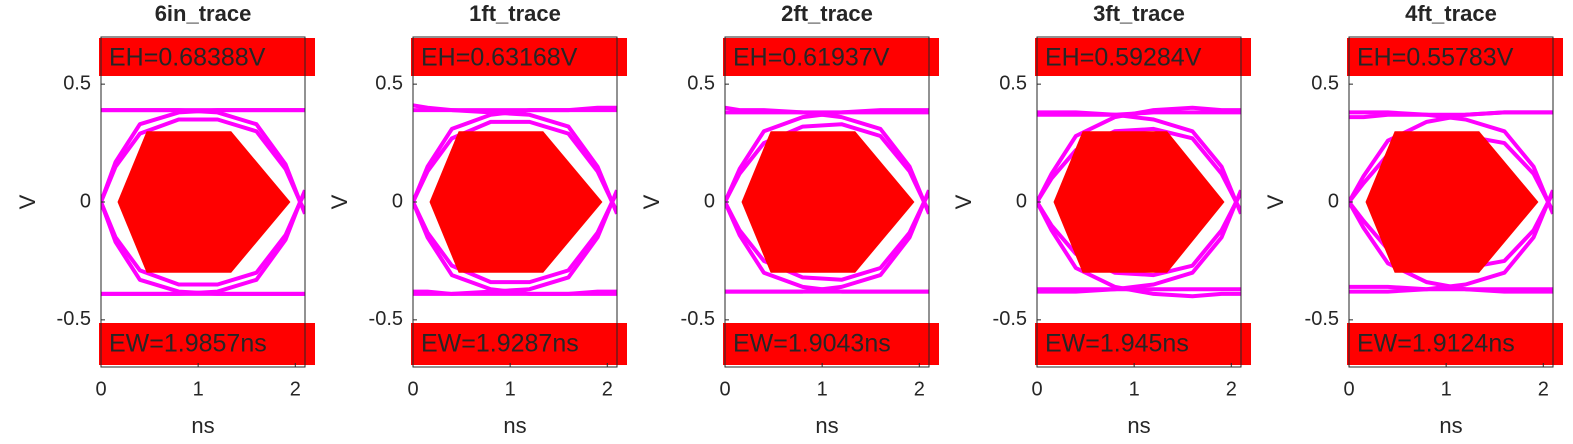  Describe the element at coordinates (1139, 13) in the screenshot. I see `panel-title: 3ft_trace` at that location.